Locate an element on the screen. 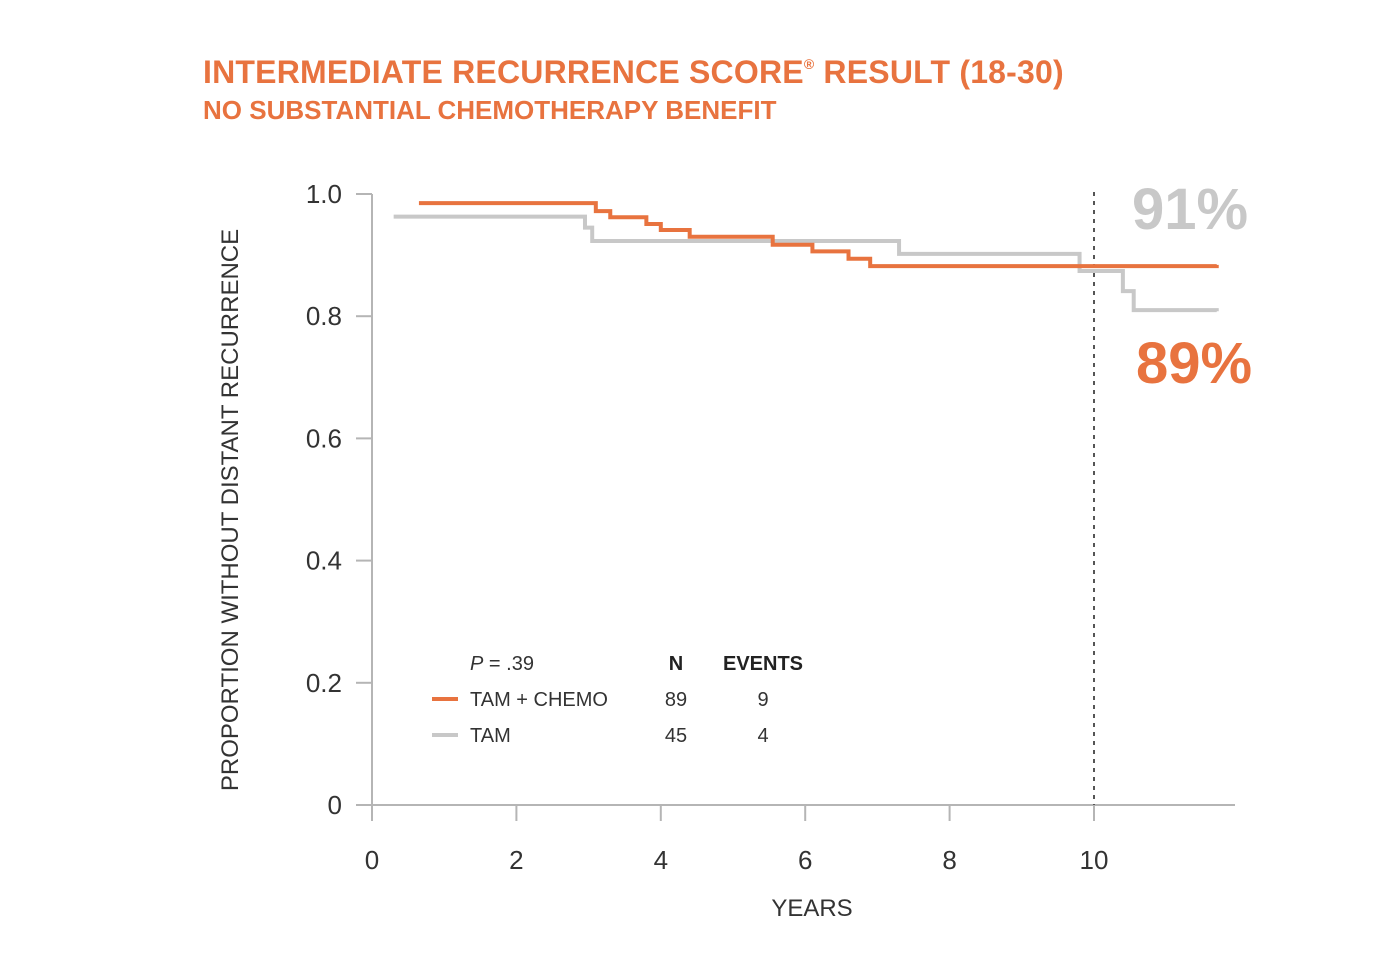  chart-title-tail: RESULT (18-30) is located at coordinates (939, 72).